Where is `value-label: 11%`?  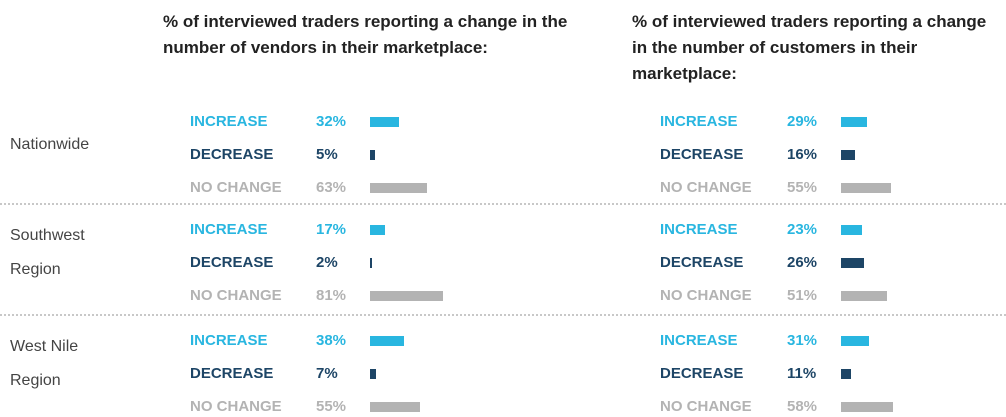
value-label: 11% is located at coordinates (802, 373).